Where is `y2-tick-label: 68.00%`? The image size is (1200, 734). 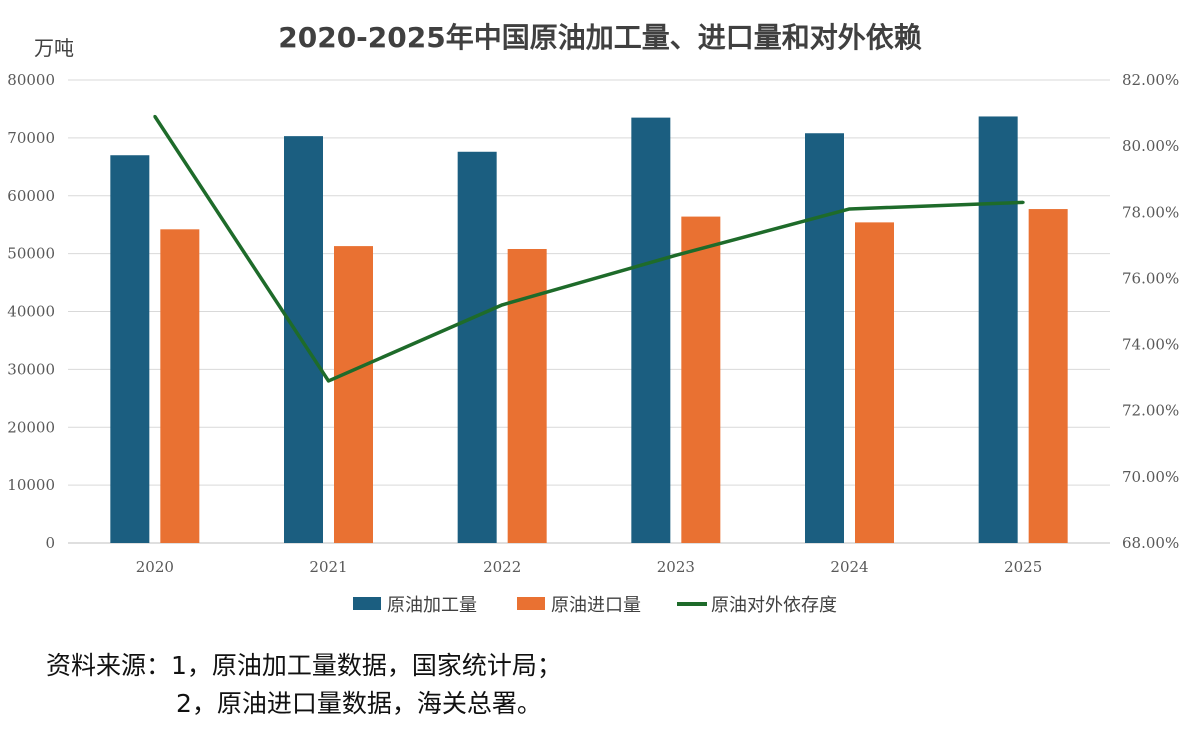
y2-tick-label: 68.00% is located at coordinates (1150, 543).